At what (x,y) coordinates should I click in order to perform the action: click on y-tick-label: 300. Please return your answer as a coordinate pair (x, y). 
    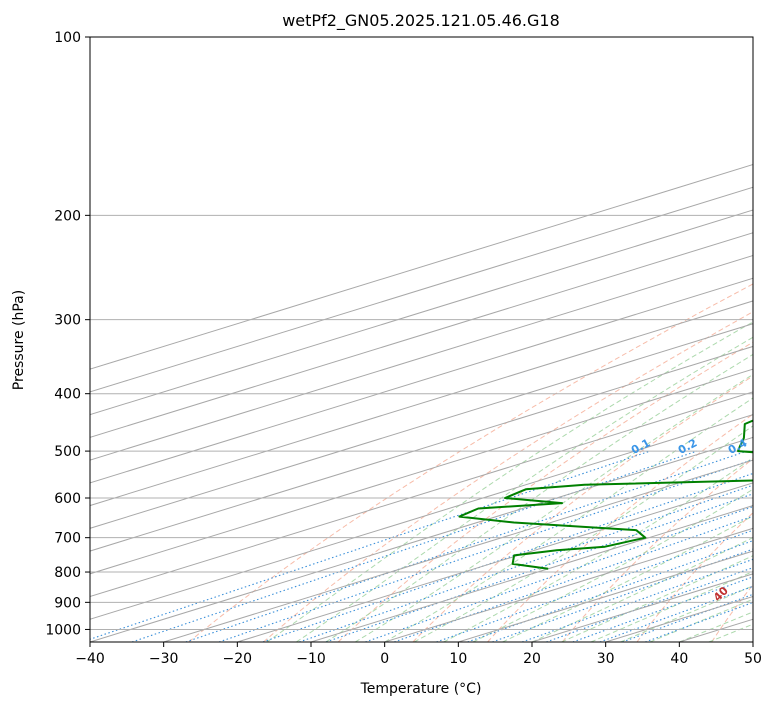
    Looking at the image, I should click on (67, 321).